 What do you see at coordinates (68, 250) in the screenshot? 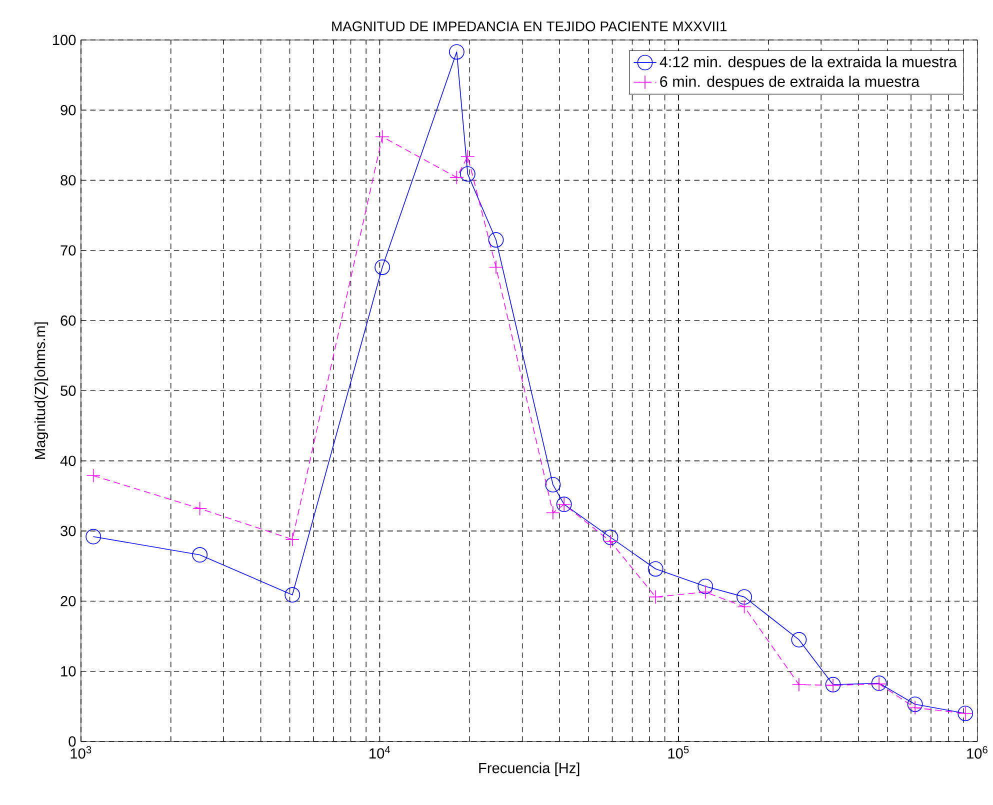
I see `y-tick-label: 70` at bounding box center [68, 250].